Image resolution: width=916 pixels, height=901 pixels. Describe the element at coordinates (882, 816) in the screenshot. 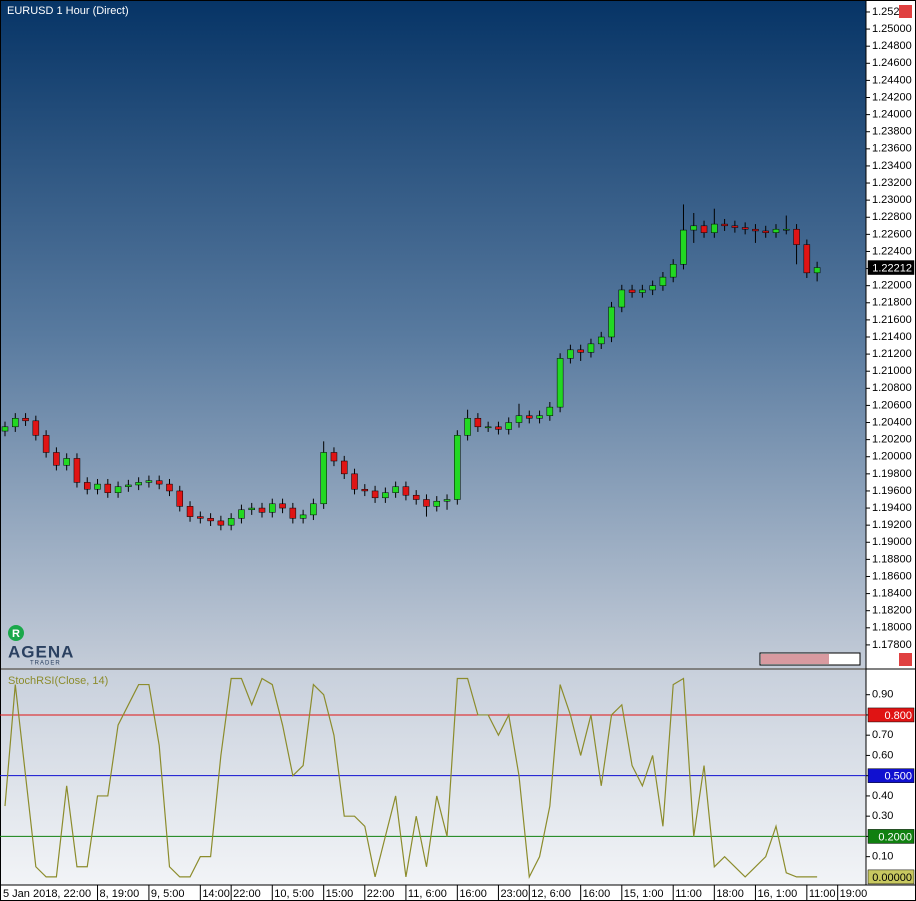

I see `y-tick-label: 0.30` at that location.